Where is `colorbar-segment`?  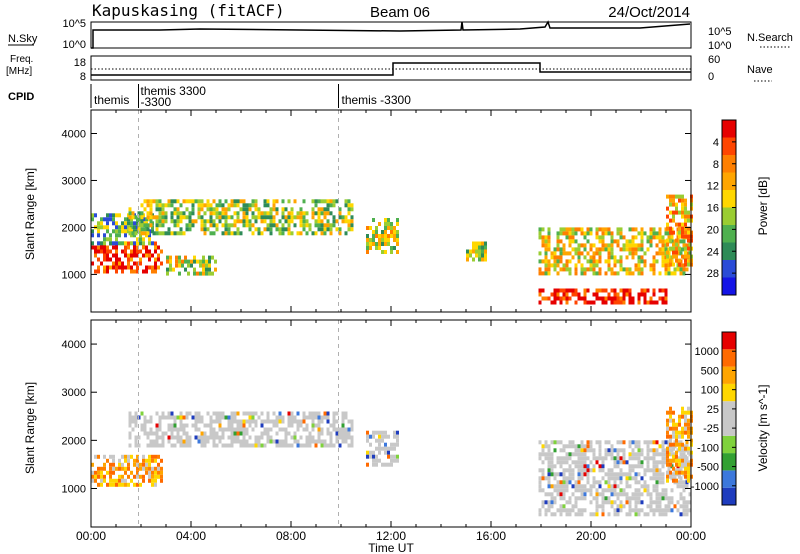 colorbar-segment is located at coordinates (729, 427).